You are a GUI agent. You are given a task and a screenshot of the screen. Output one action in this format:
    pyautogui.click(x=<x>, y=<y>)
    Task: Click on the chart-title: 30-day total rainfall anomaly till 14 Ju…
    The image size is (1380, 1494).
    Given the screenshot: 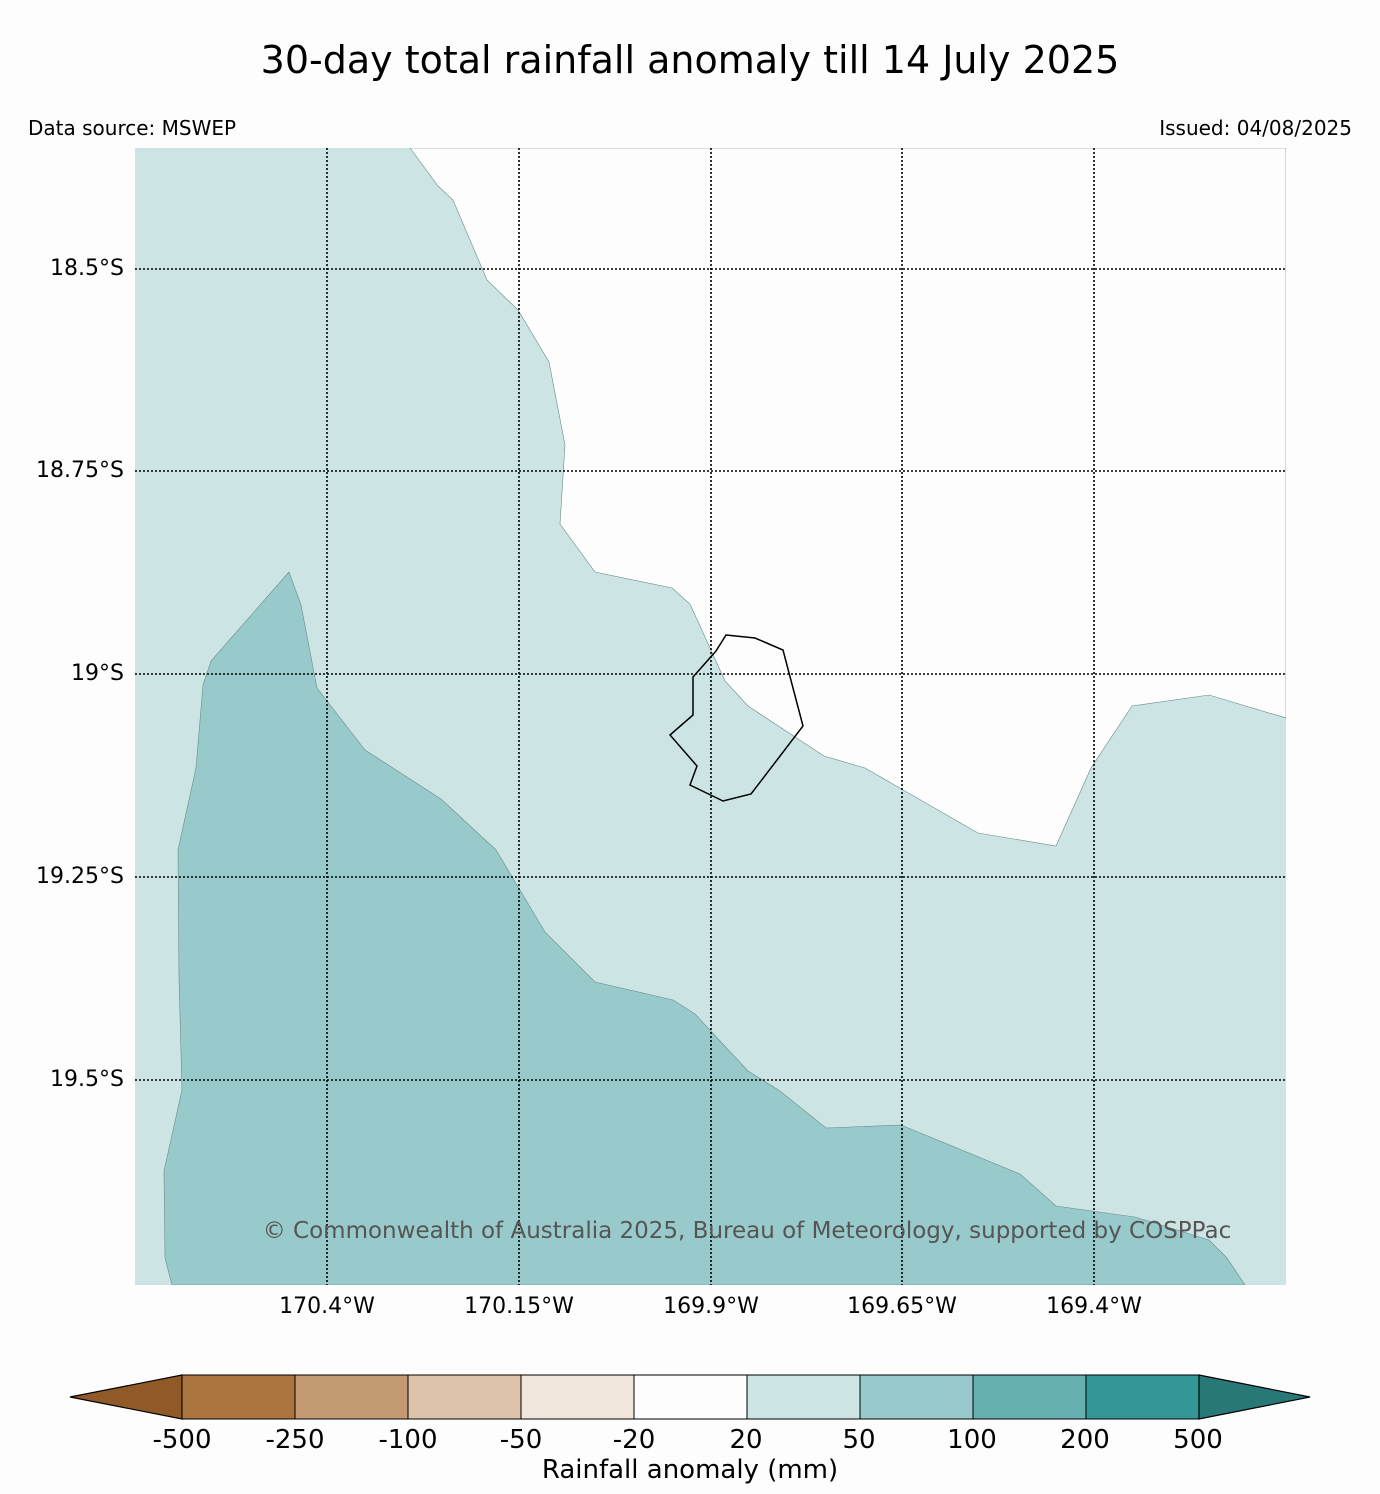 What is the action you would take?
    pyautogui.click(x=690, y=60)
    